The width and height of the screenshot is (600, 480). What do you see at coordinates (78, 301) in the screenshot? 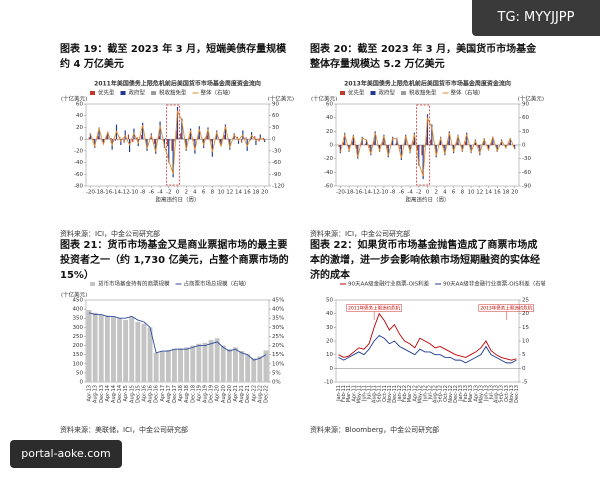
I see `y-tick-label: 450` at bounding box center [78, 301].